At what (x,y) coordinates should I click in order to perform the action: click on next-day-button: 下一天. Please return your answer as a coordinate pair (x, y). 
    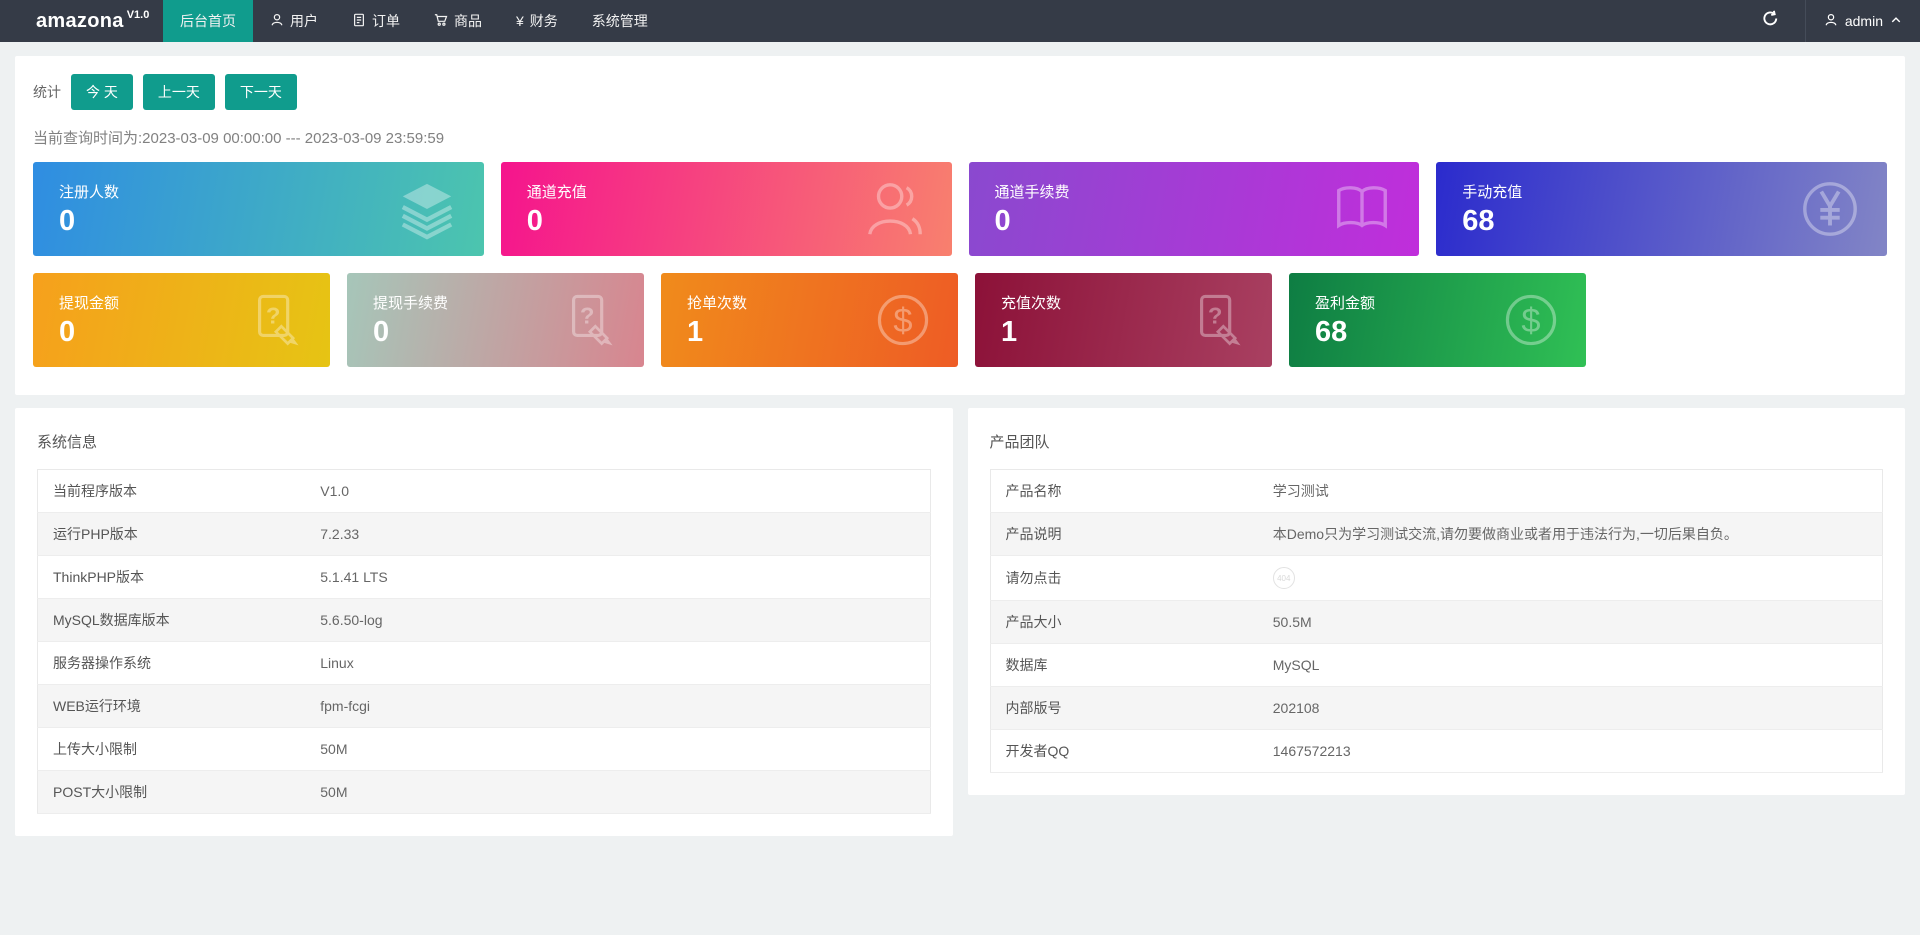
    Looking at the image, I should click on (260, 92).